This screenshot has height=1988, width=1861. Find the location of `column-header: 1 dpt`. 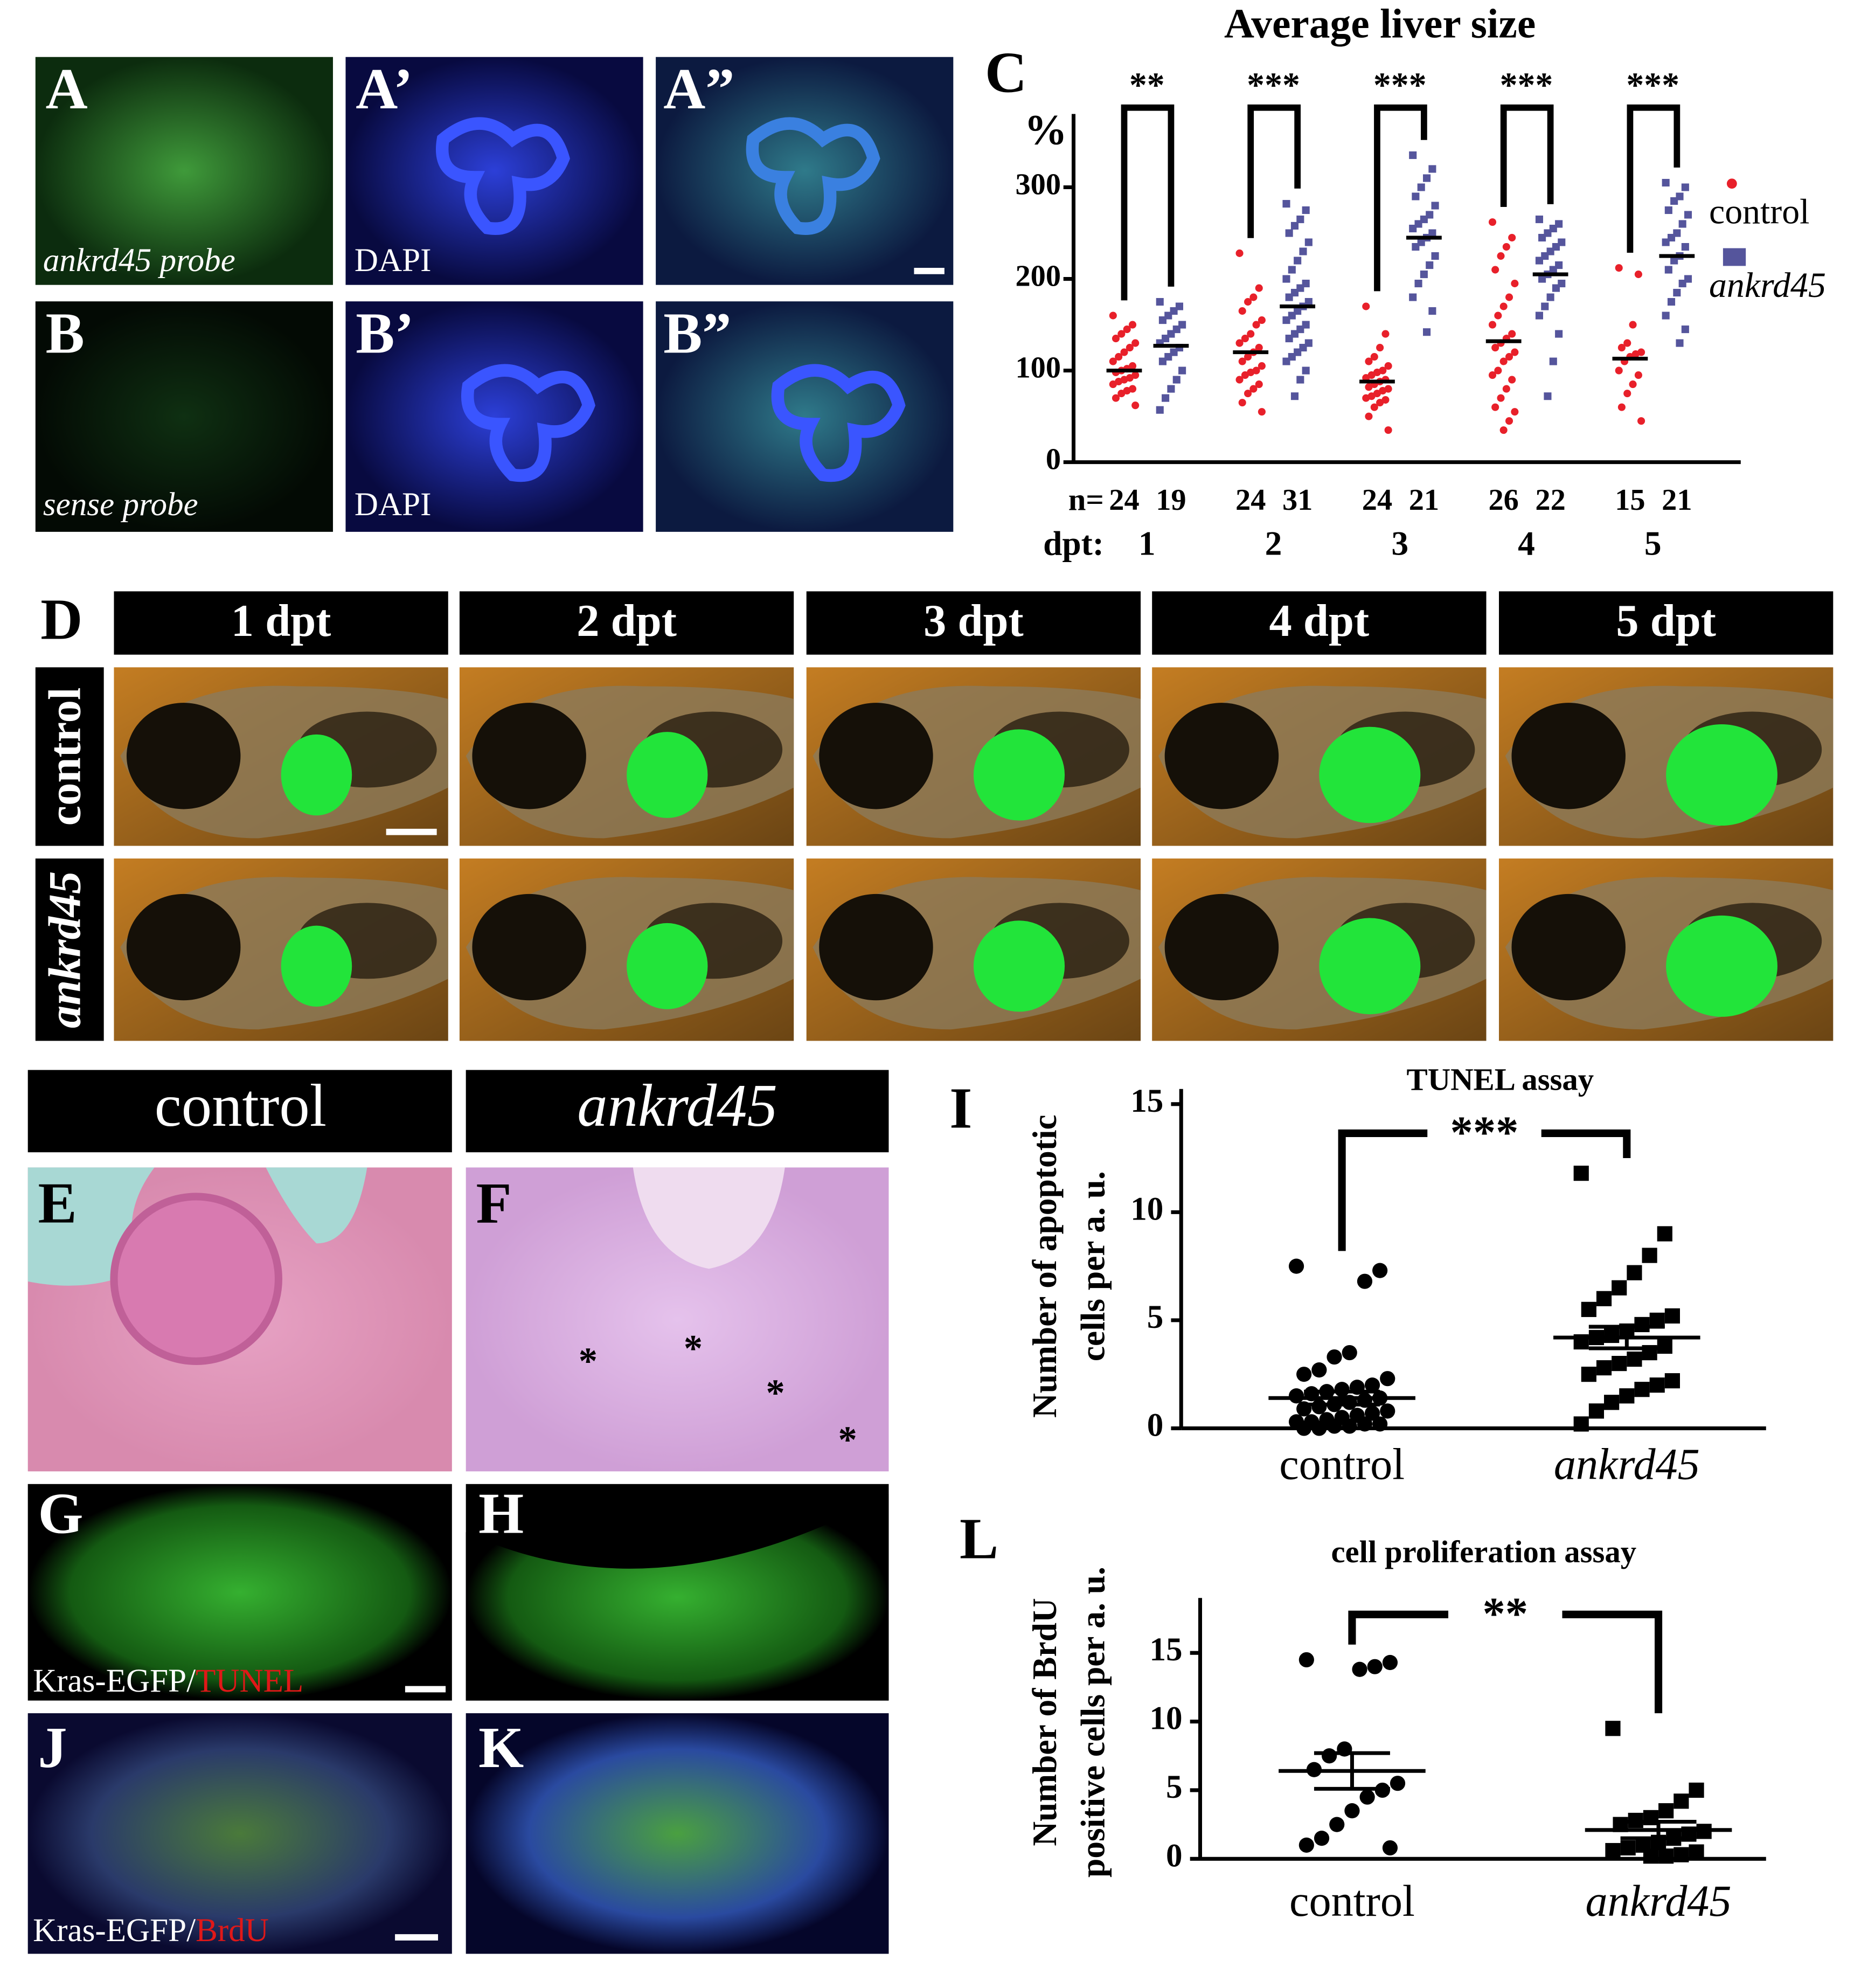

column-header: 1 dpt is located at coordinates (281, 621).